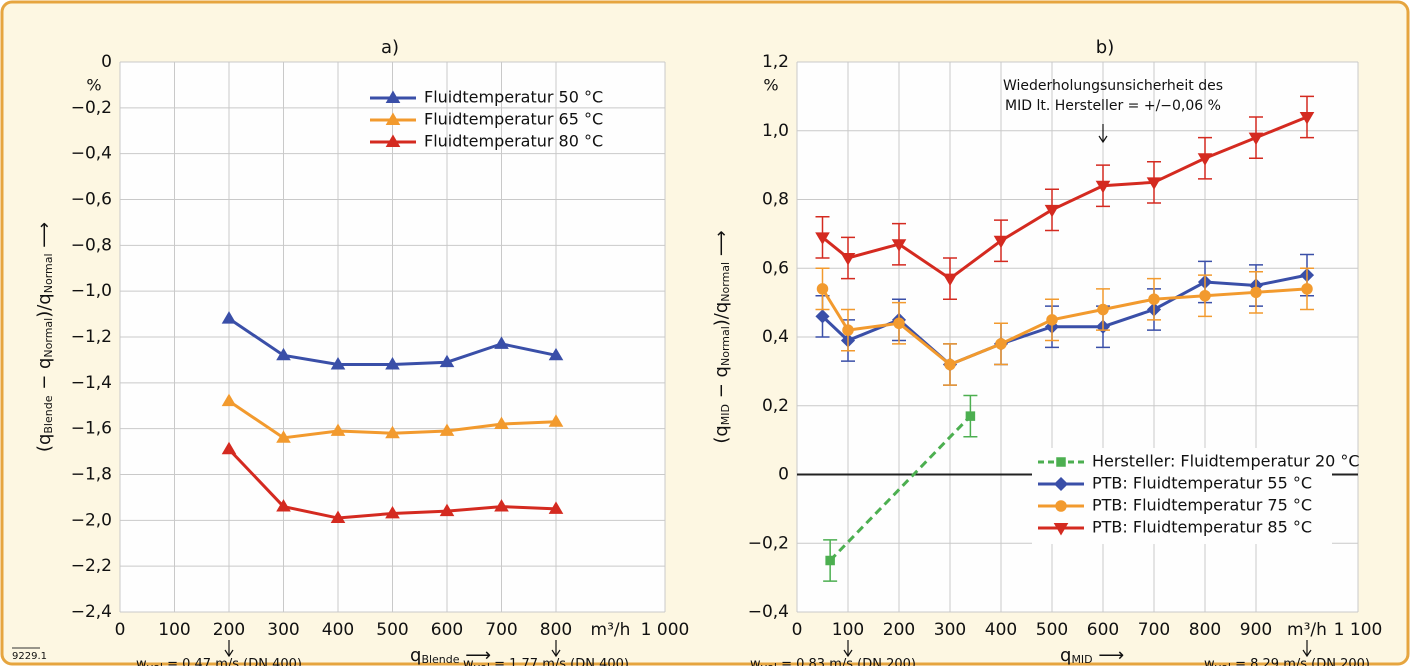 This screenshot has width=1410, height=670. Describe the element at coordinates (721, 246) in the screenshot. I see `y-axis-label-part: ⟶` at that location.